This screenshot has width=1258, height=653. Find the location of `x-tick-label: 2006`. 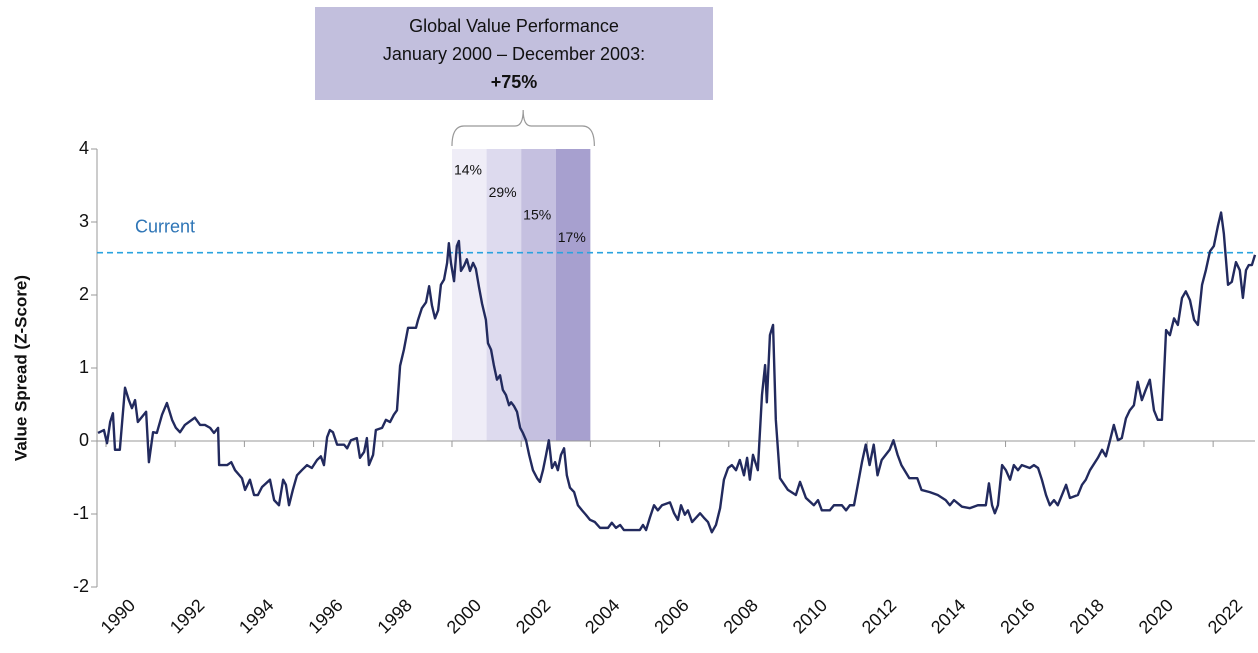

x-tick-label: 2006 is located at coordinates (671, 616).